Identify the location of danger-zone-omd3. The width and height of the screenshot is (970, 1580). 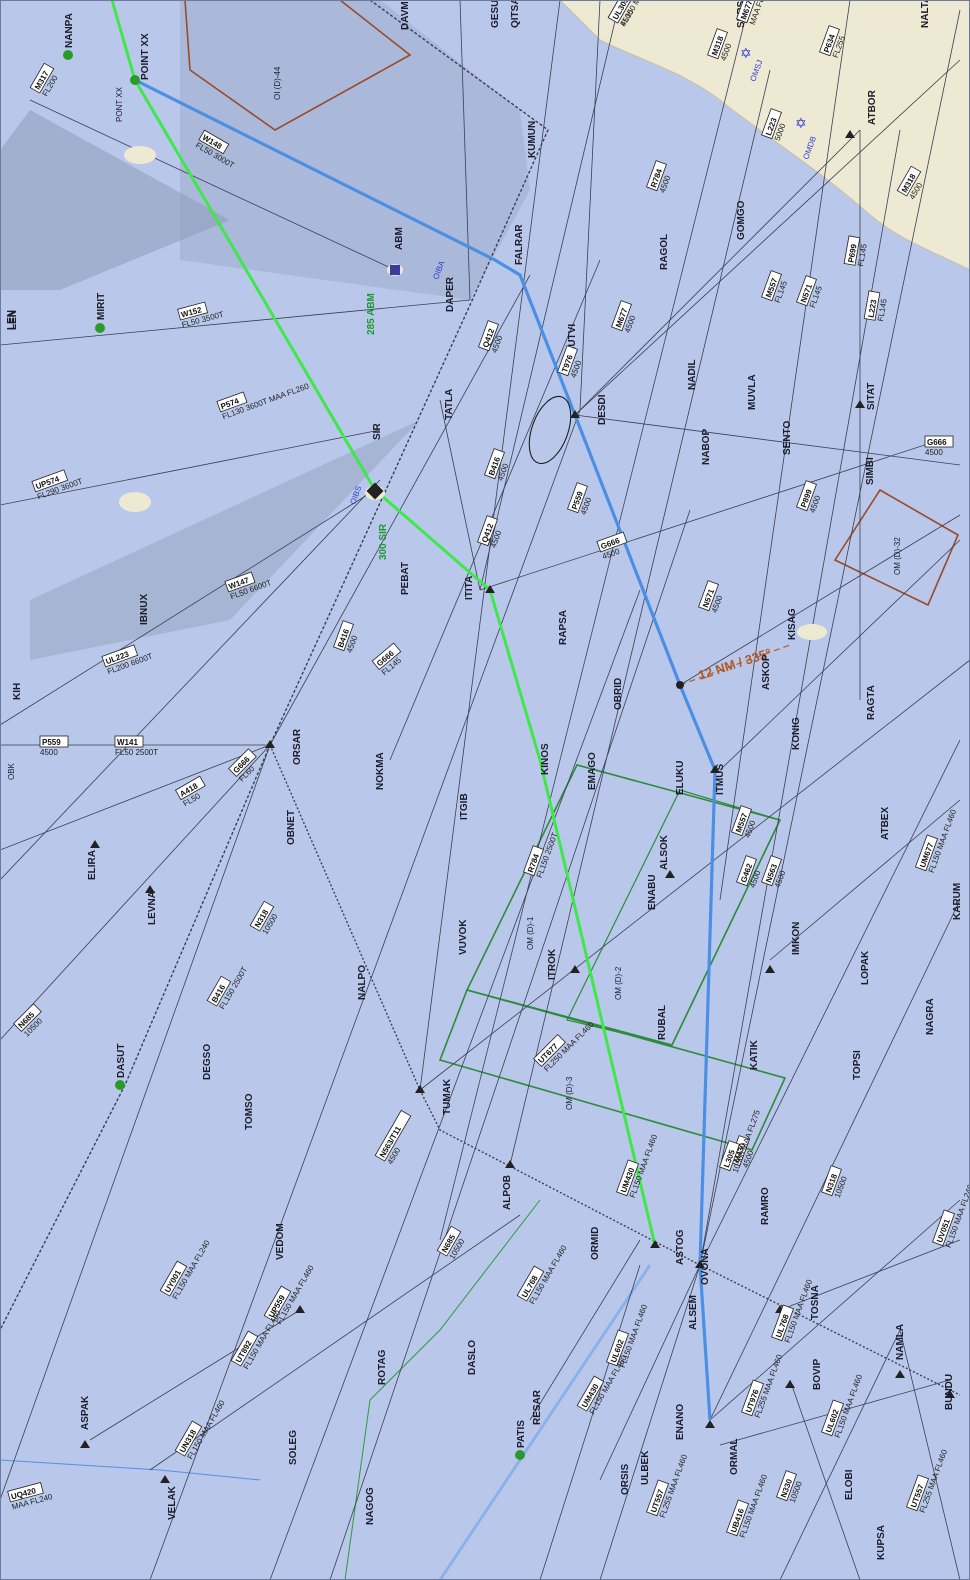
(612, 1070).